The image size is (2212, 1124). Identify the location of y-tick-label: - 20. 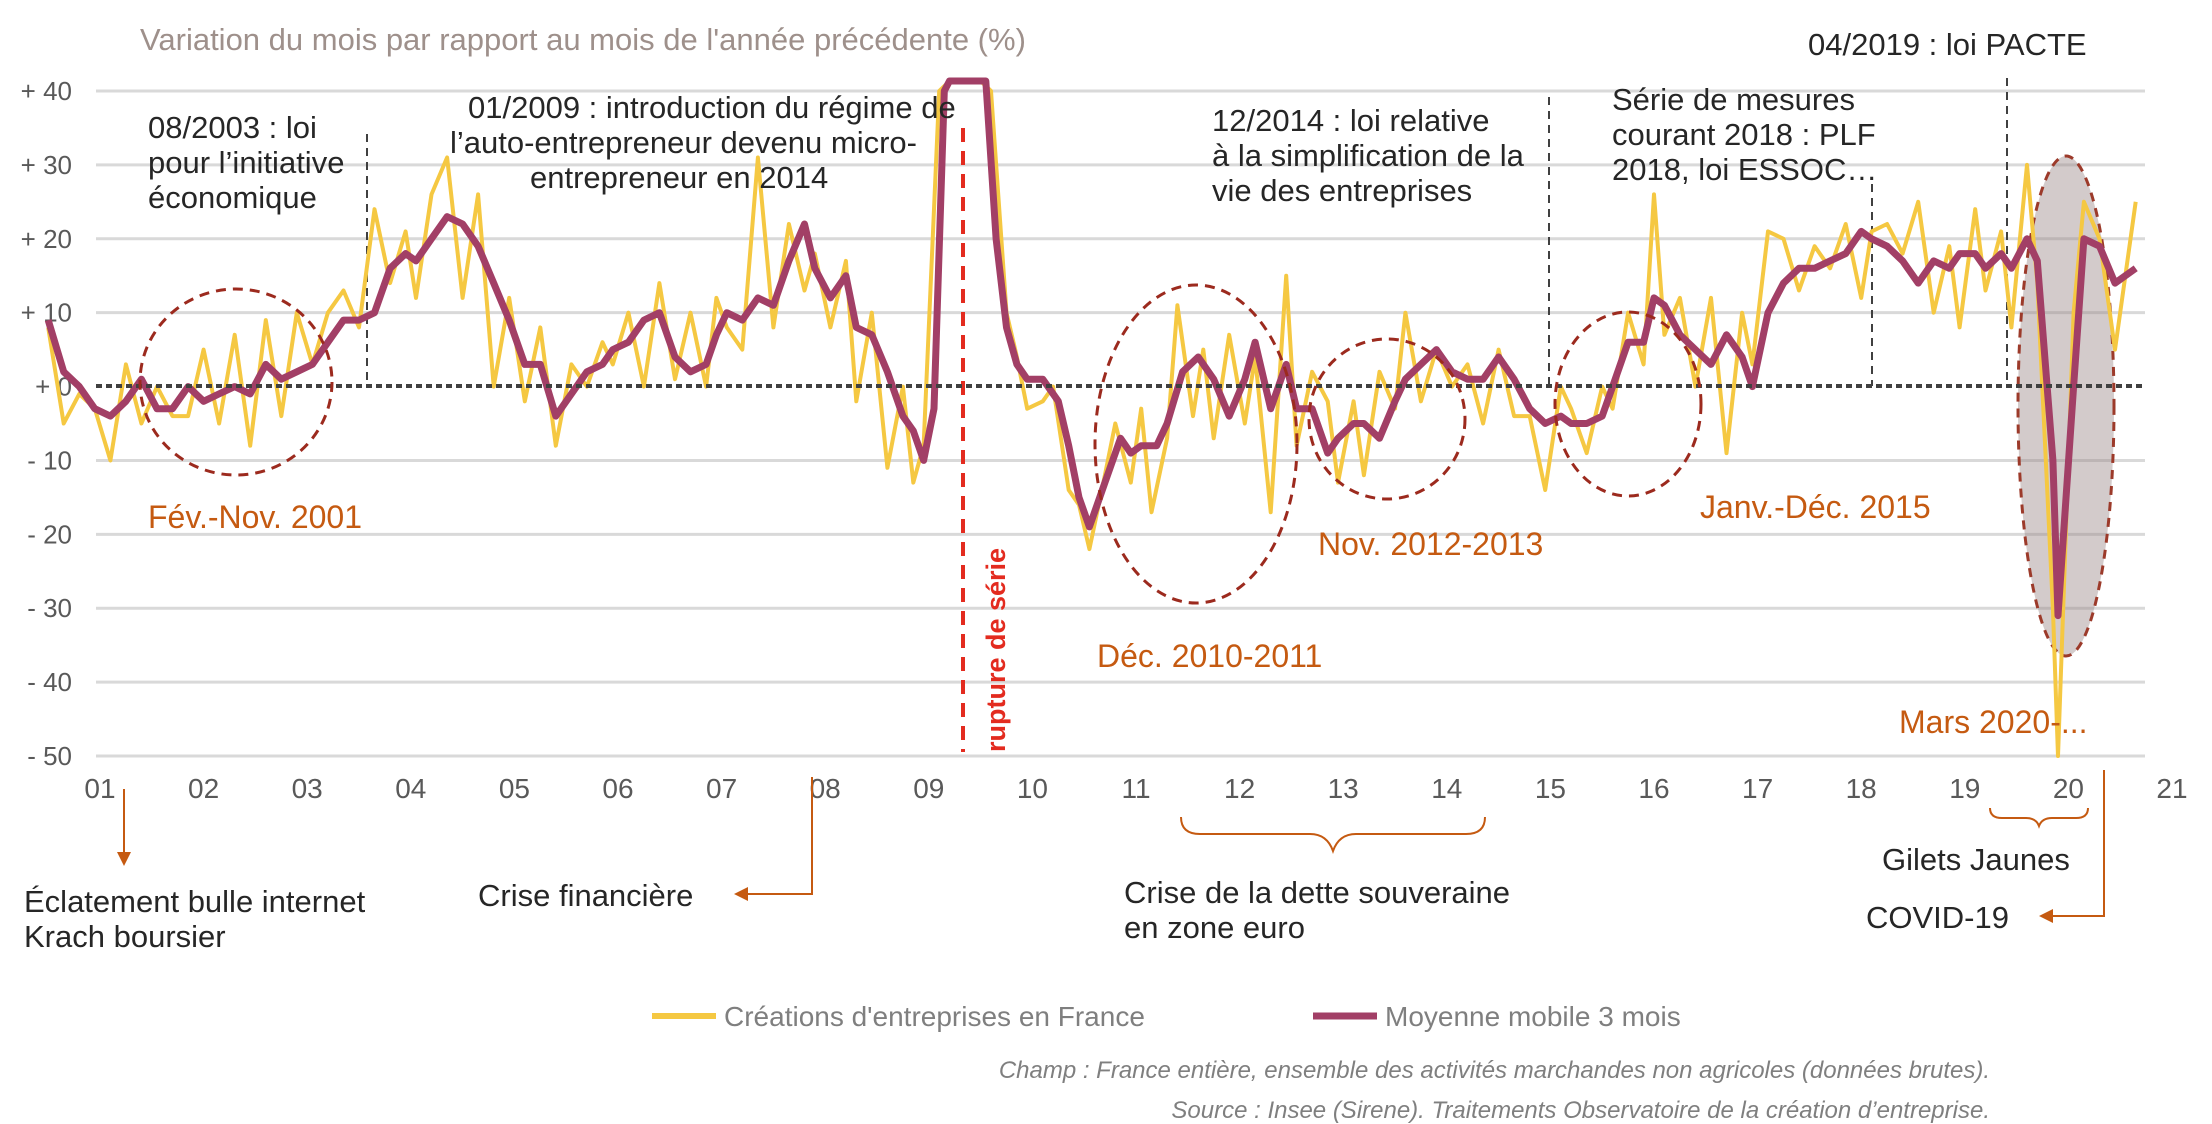
(49, 534).